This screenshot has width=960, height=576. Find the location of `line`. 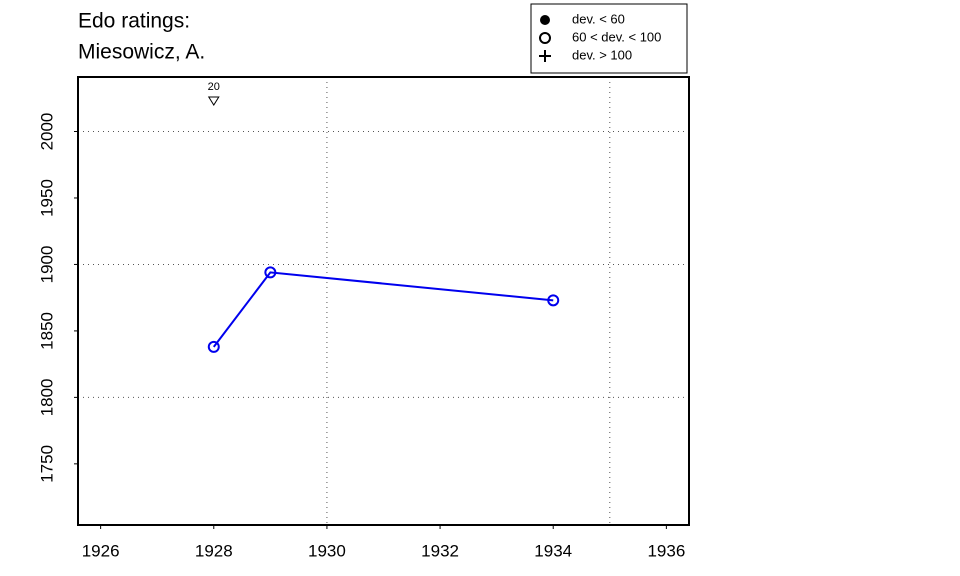

line is located at coordinates (383, 309).